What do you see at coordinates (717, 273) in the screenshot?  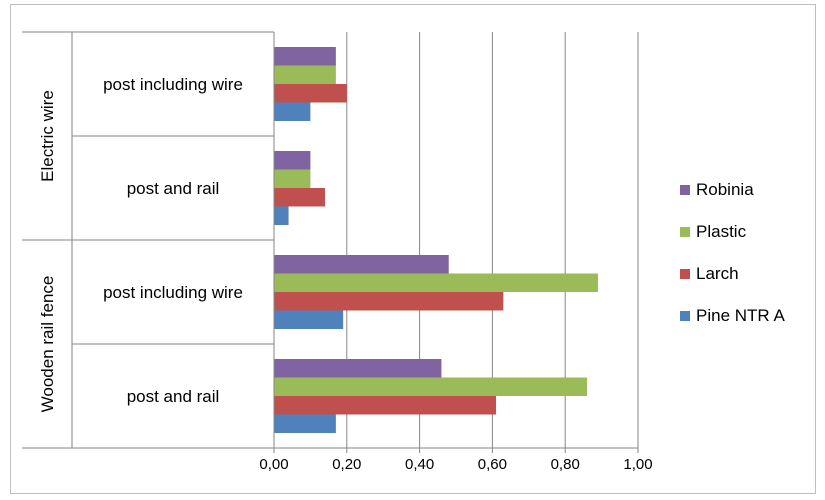 I see `legend-label: Larch` at bounding box center [717, 273].